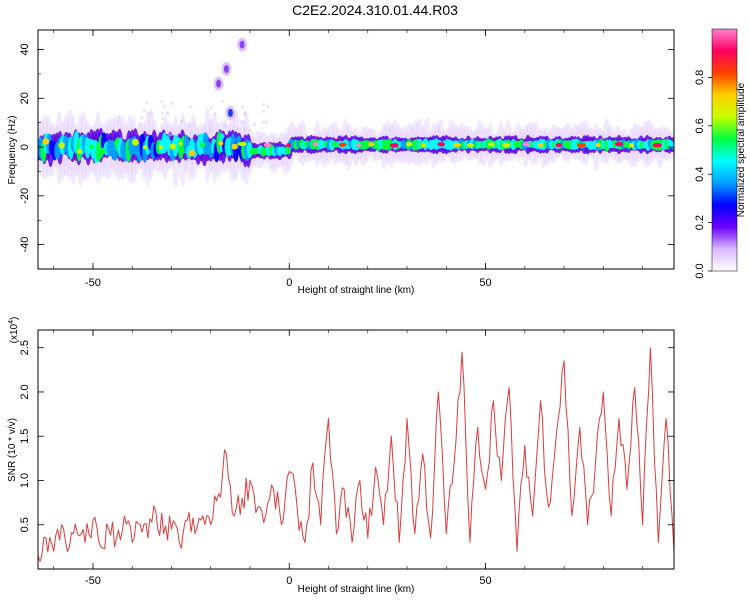 The image size is (750, 605). What do you see at coordinates (12, 450) in the screenshot?
I see `snr-y-label: SNR (10 * v/v)` at bounding box center [12, 450].